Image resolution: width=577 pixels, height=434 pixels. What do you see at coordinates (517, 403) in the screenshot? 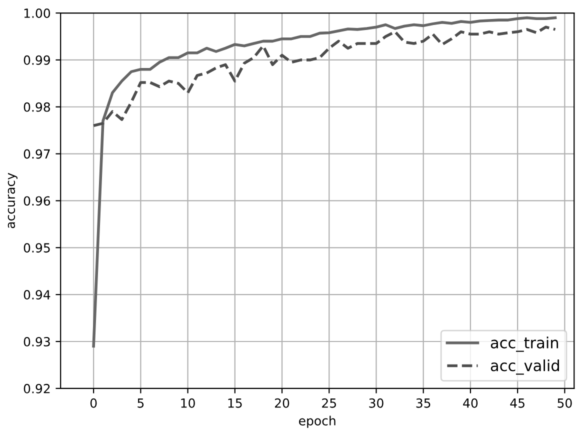
I see `x-tick-label: 45` at bounding box center [517, 403].